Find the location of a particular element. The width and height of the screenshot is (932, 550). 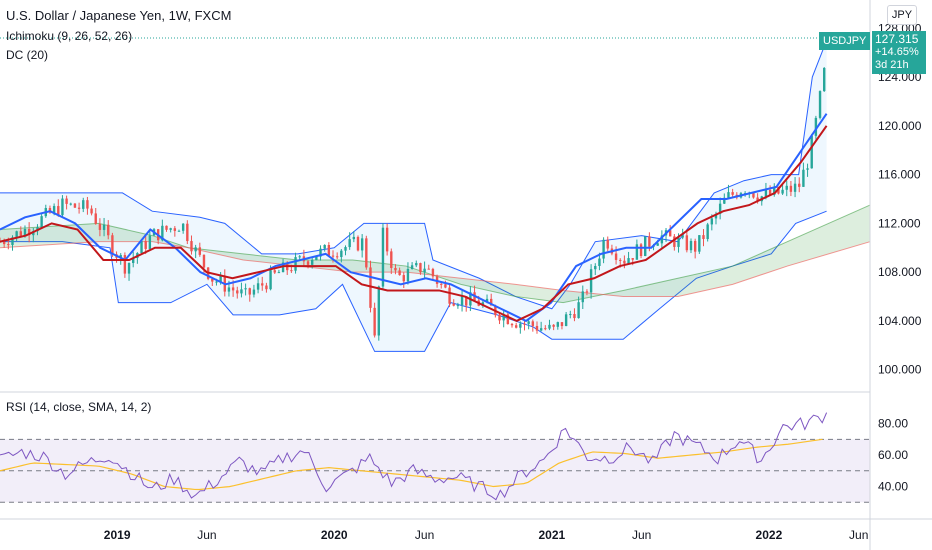

time-axis-label: 2020 is located at coordinates (334, 535).